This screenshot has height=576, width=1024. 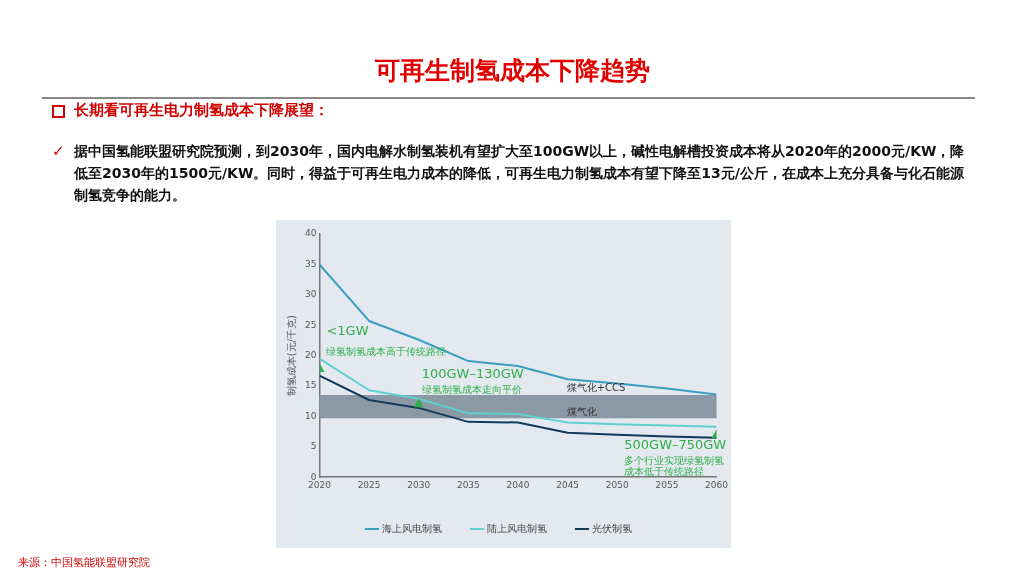 I want to click on y-tick-label: 35, so click(x=311, y=263).